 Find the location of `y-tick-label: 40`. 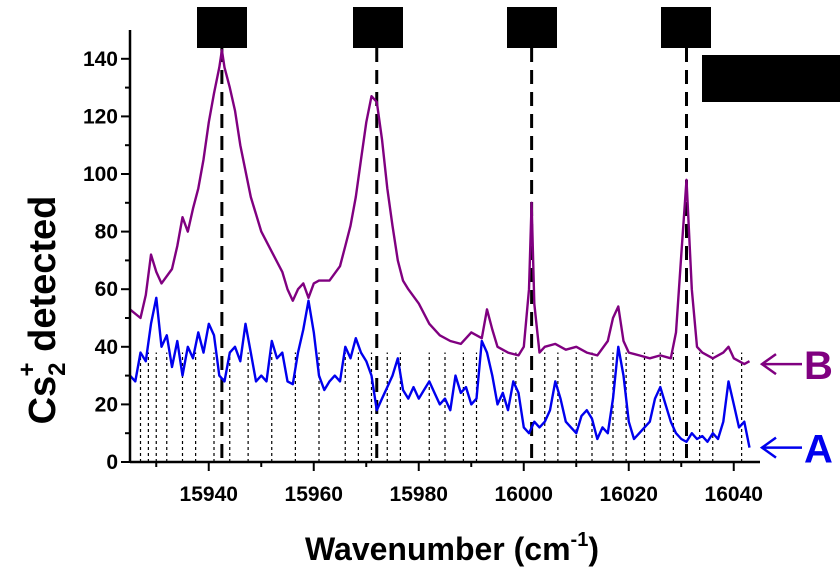

y-tick-label: 40 is located at coordinates (106, 347).